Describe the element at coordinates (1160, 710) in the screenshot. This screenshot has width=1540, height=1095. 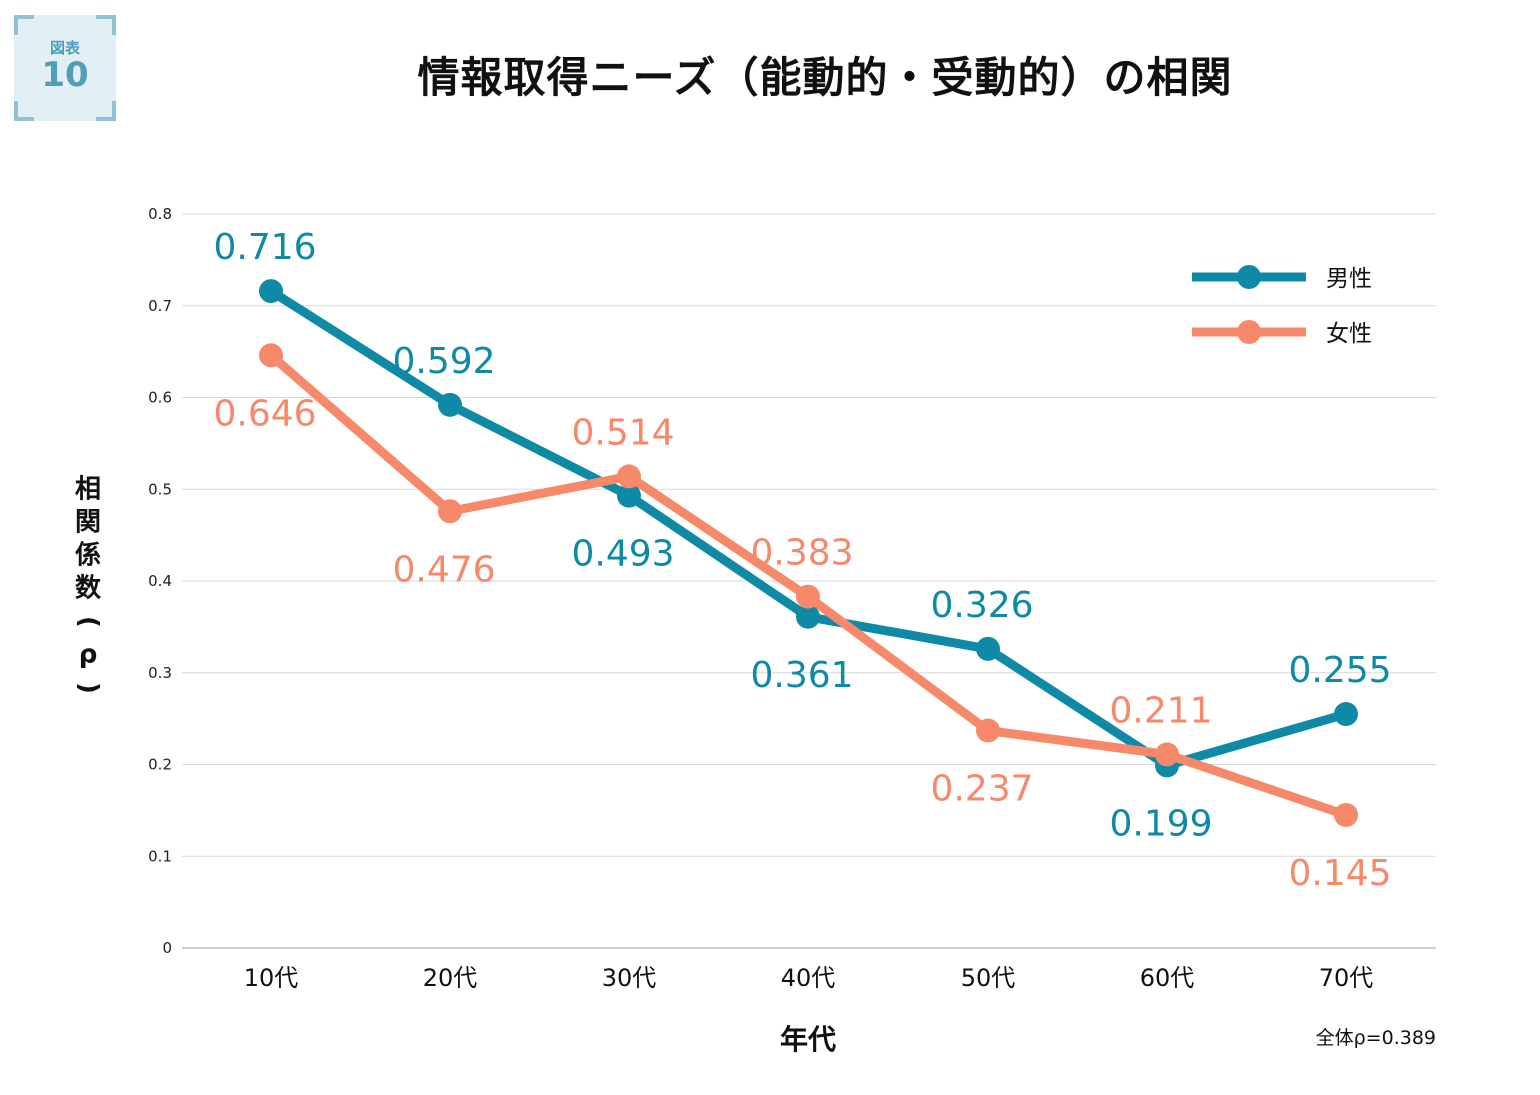
I see `data-label: 0.211` at that location.